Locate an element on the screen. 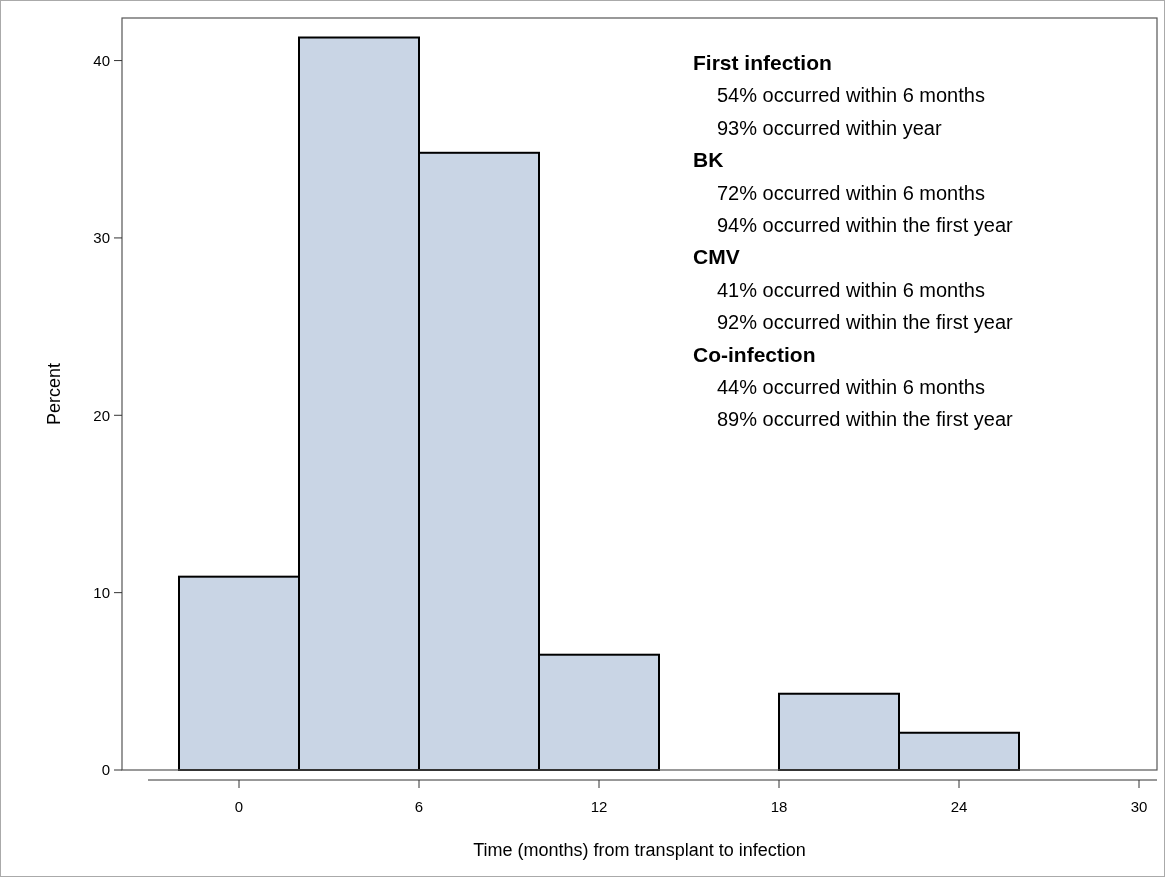  x-tick-label: 30 is located at coordinates (1139, 806).